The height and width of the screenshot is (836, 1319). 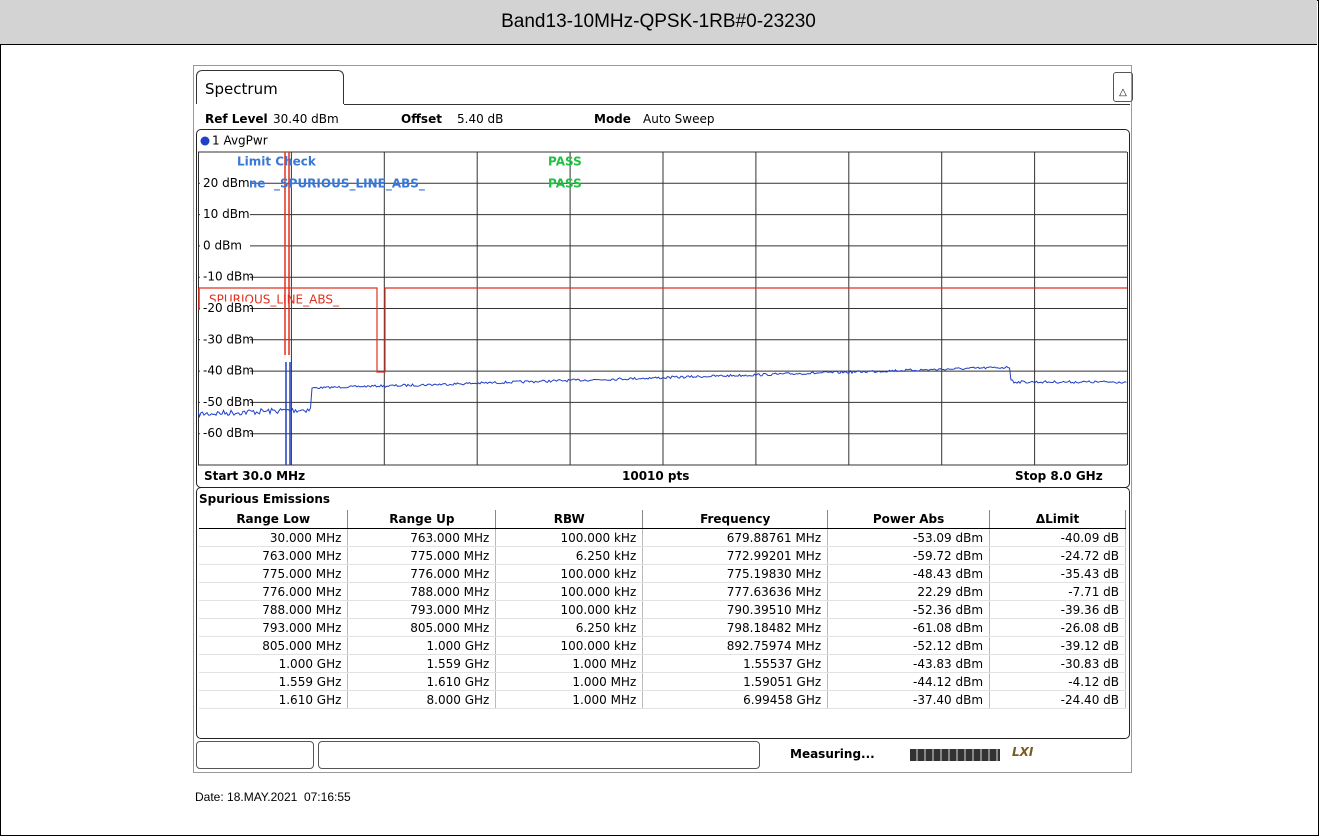 I want to click on table-cell: -43.83 dBm, so click(x=909, y=663).